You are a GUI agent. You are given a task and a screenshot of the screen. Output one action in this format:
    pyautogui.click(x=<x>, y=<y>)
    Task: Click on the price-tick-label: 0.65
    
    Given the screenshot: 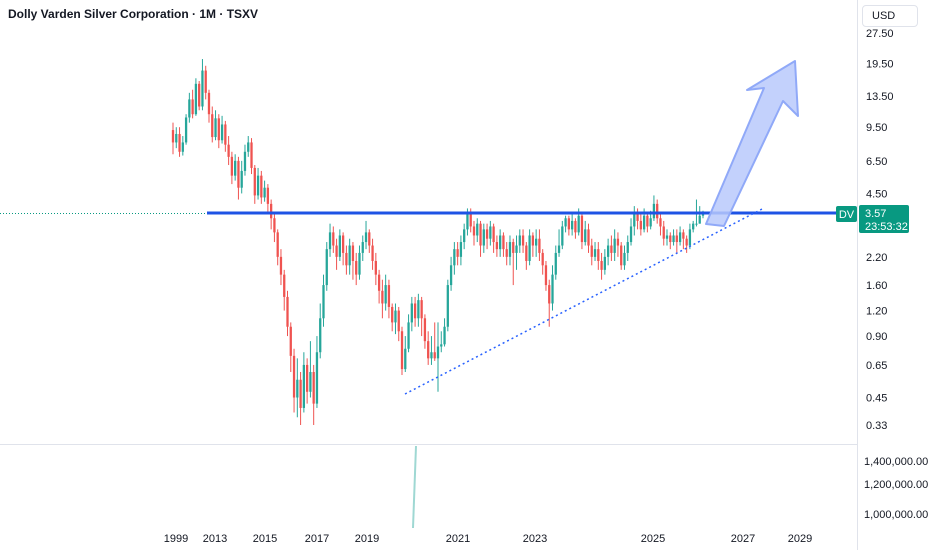 What is the action you would take?
    pyautogui.click(x=876, y=366)
    